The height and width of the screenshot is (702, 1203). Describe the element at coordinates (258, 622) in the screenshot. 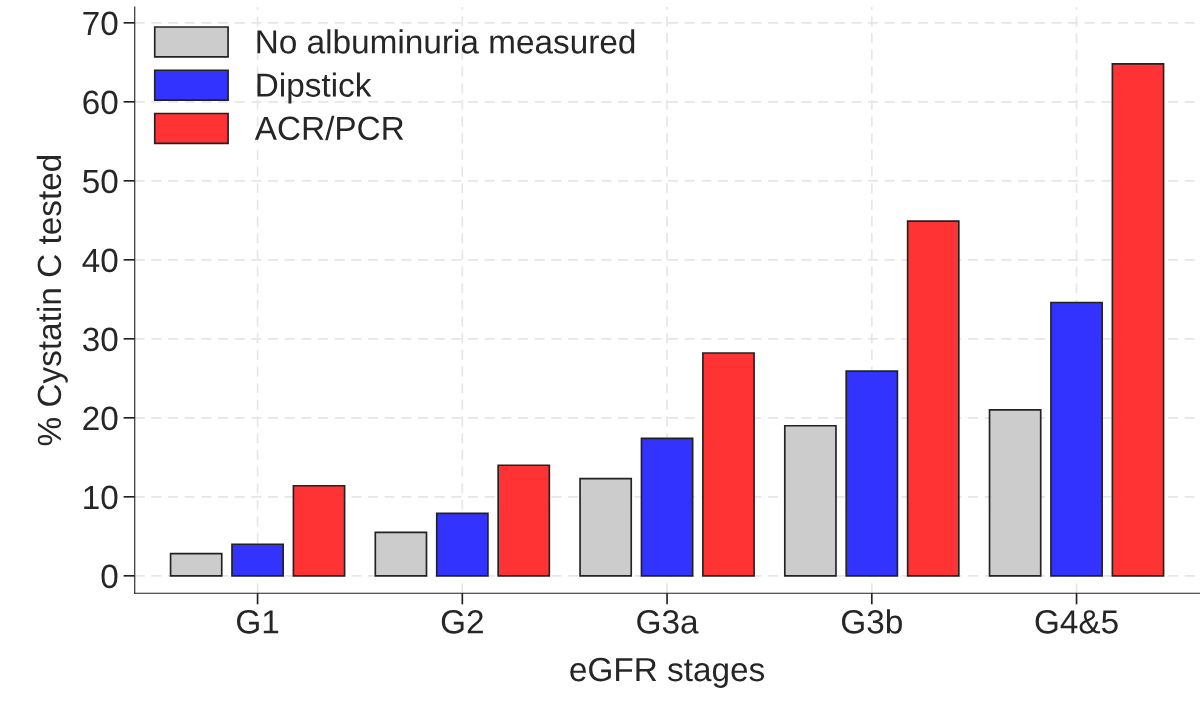

I see `x-tick-label: G1` at that location.